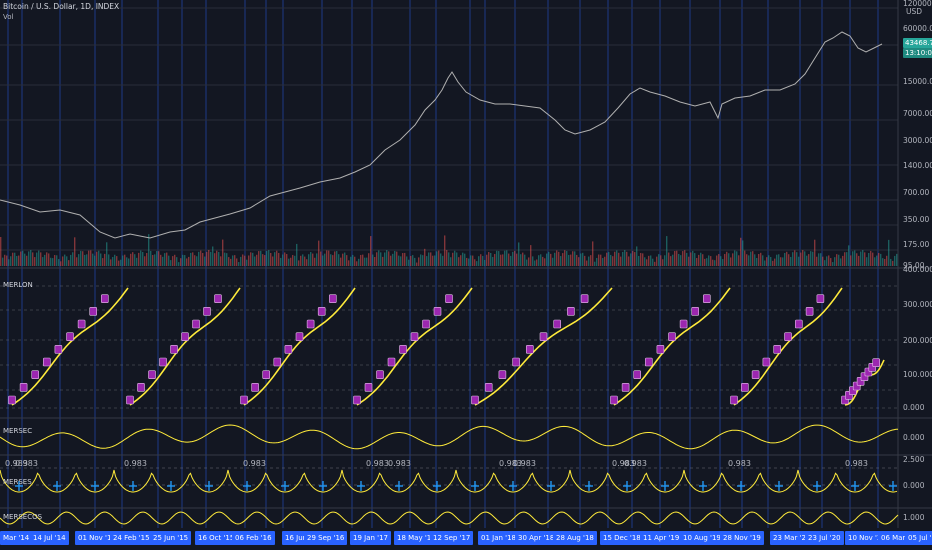 The image size is (932, 550). Describe the element at coordinates (702, 538) in the screenshot. I see `time-label: 10 Aug '19` at that location.